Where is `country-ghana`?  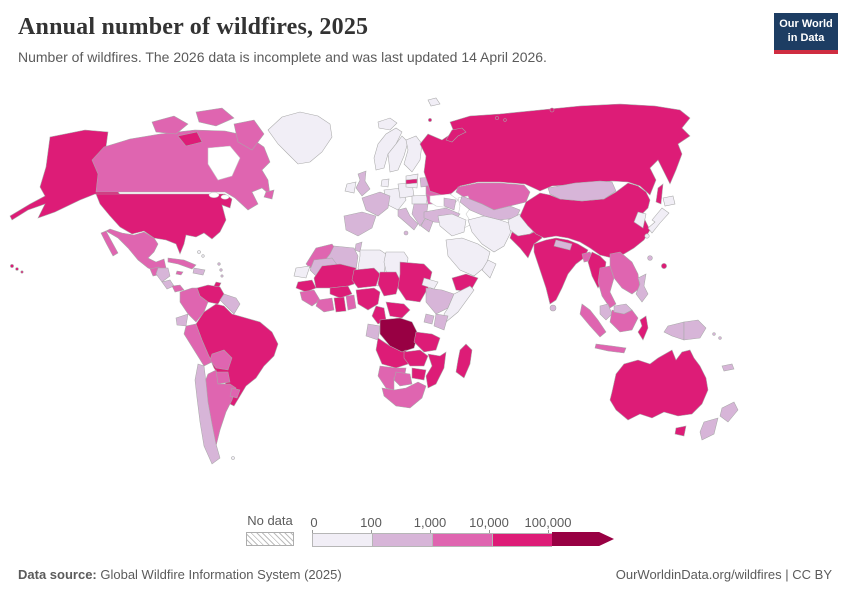
country-ghana is located at coordinates (340, 304).